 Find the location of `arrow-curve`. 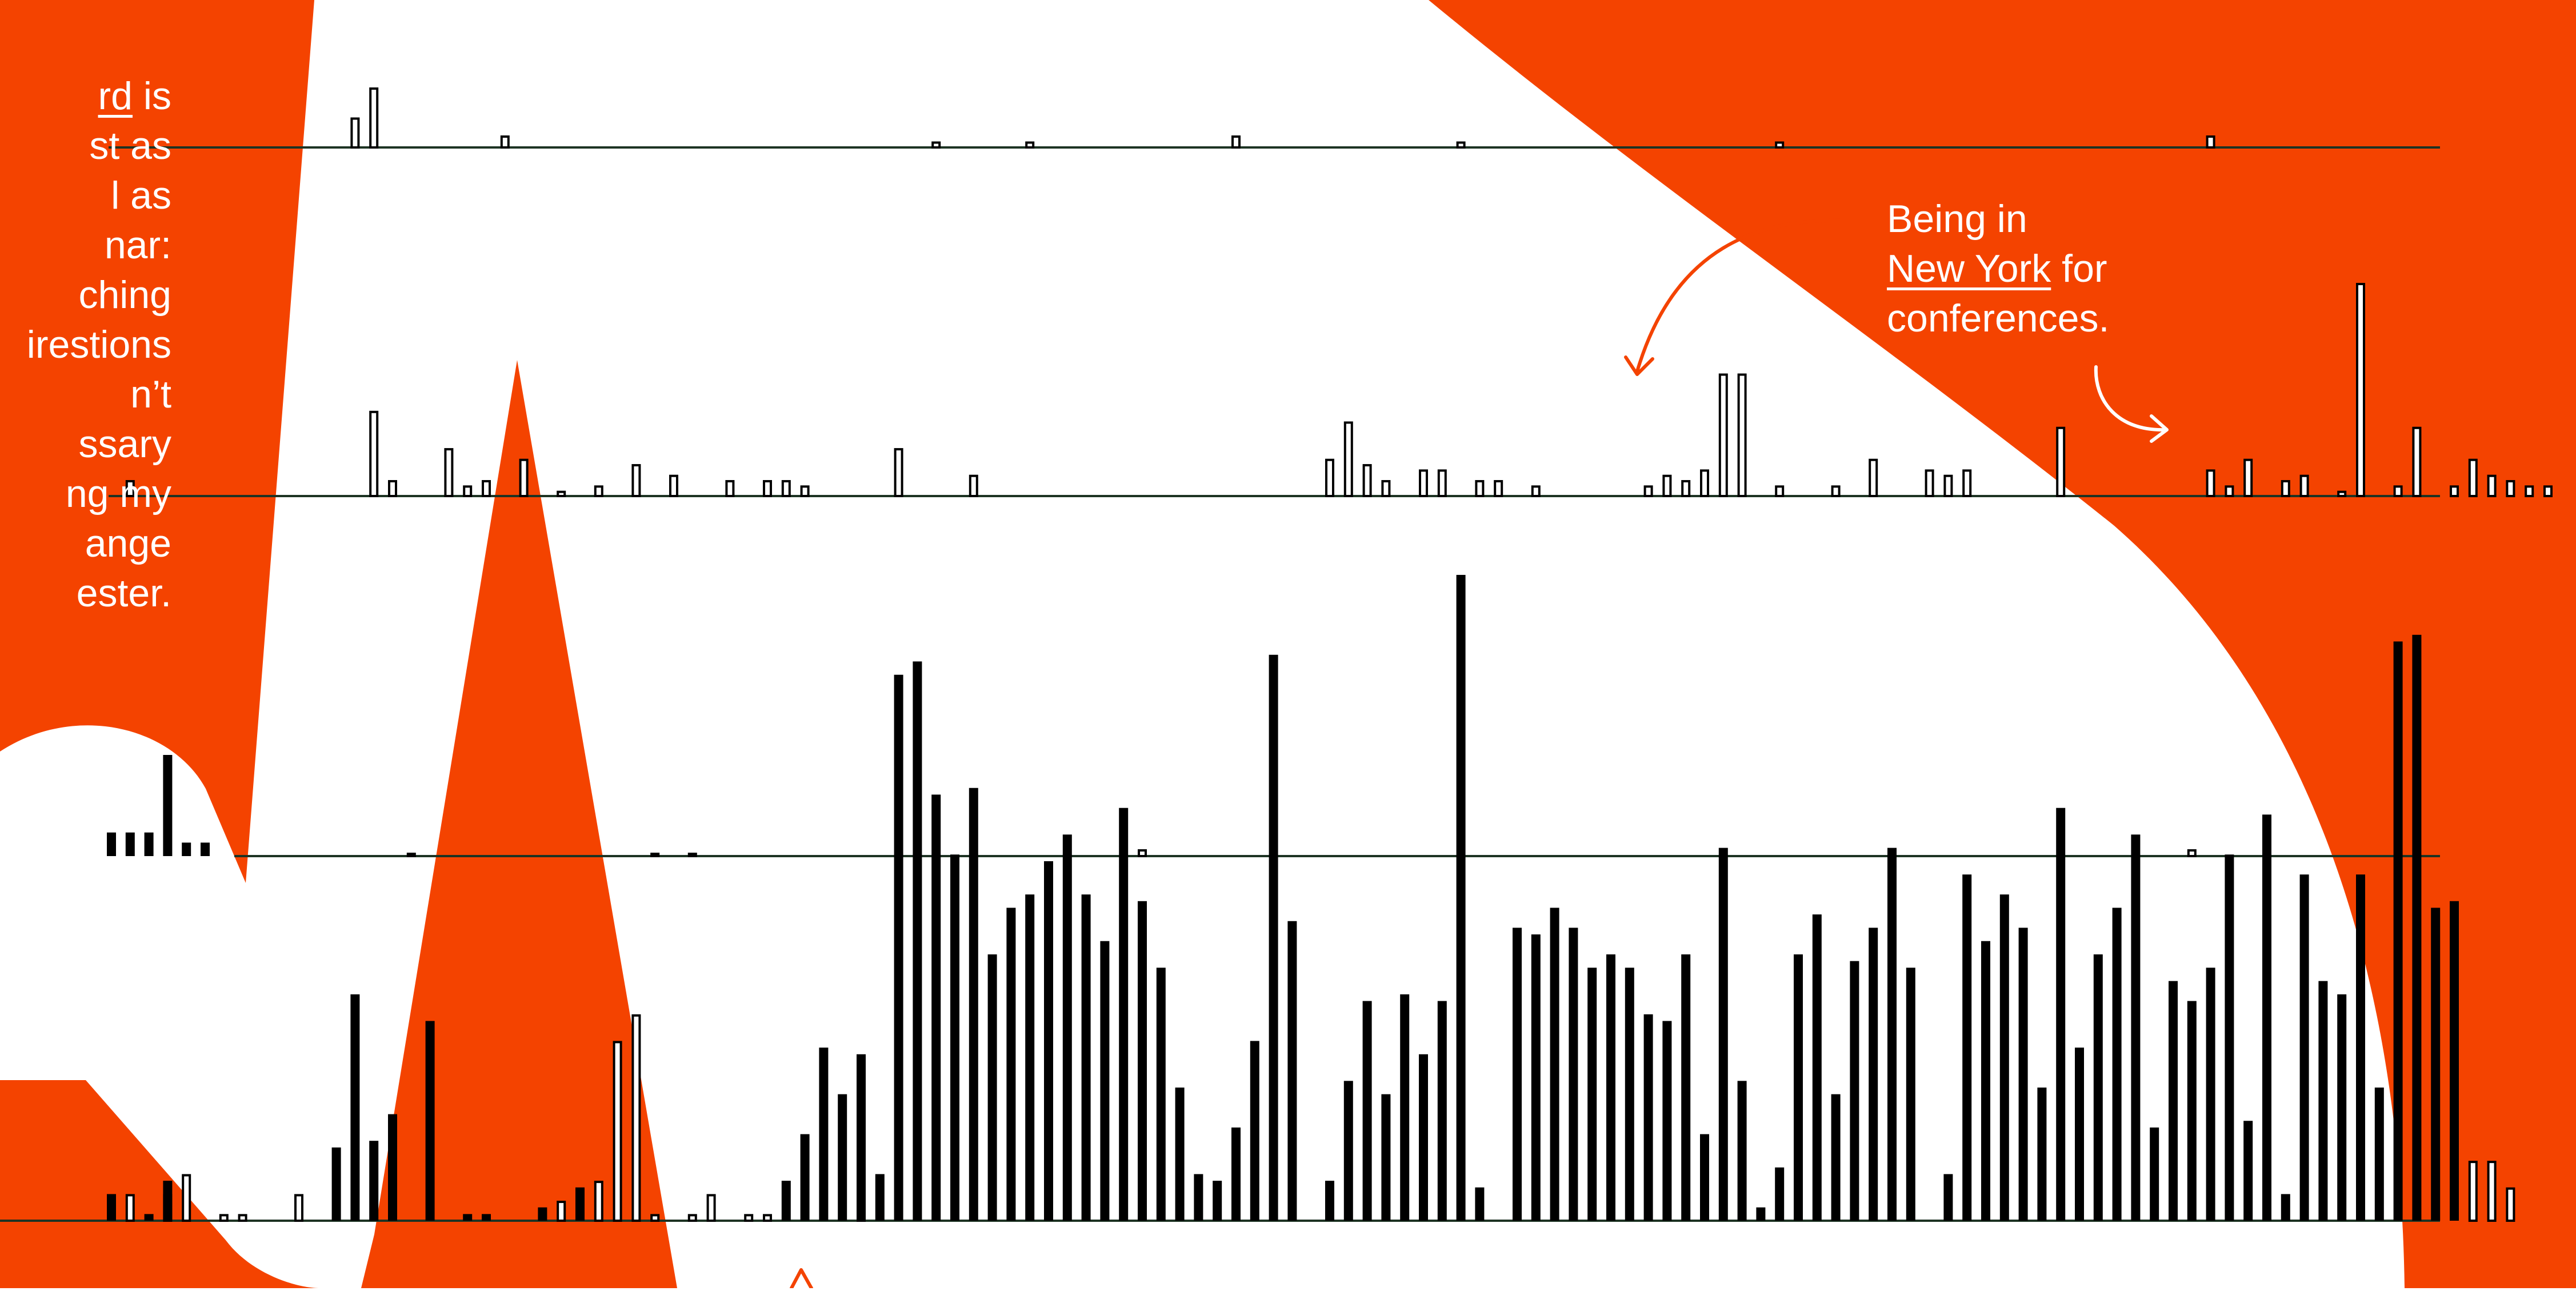

arrow-curve is located at coordinates (1741, 295).